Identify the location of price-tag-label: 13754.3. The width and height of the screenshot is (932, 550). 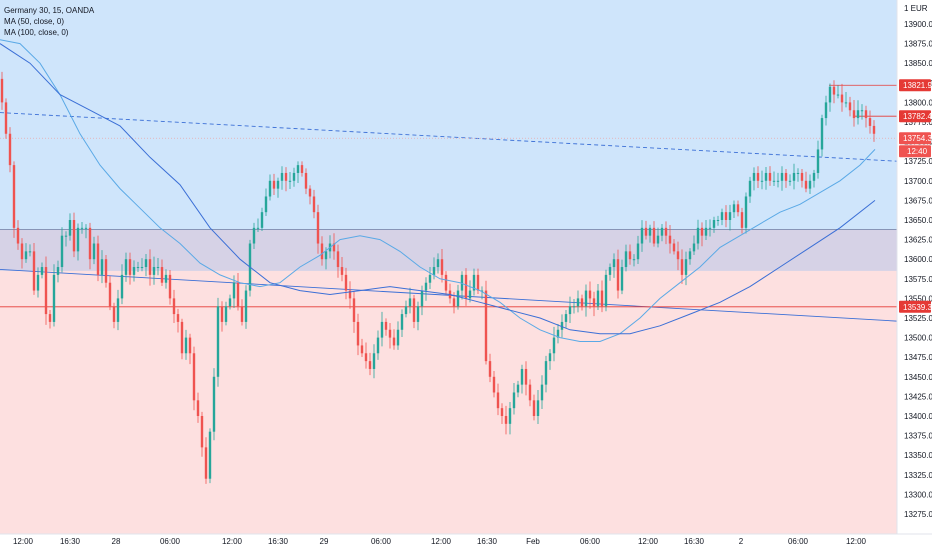
(917, 138).